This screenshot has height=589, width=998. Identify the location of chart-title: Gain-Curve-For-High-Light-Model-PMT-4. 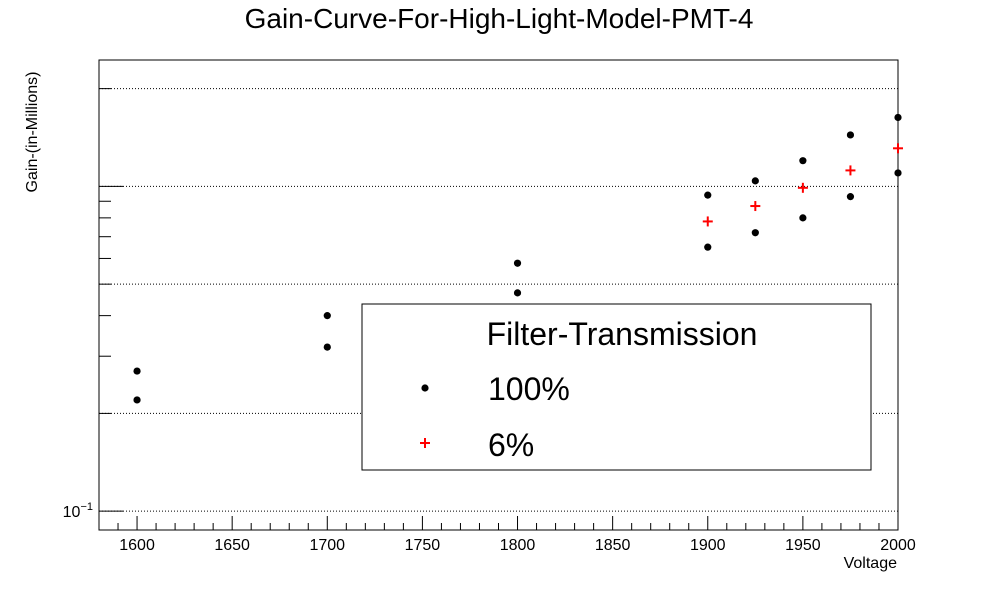
(499, 18).